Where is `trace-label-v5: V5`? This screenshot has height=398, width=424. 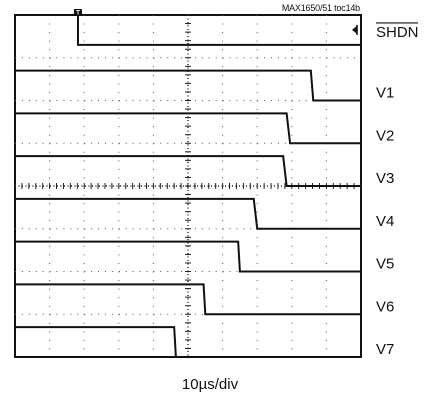
trace-label-v5: V5 is located at coordinates (385, 264).